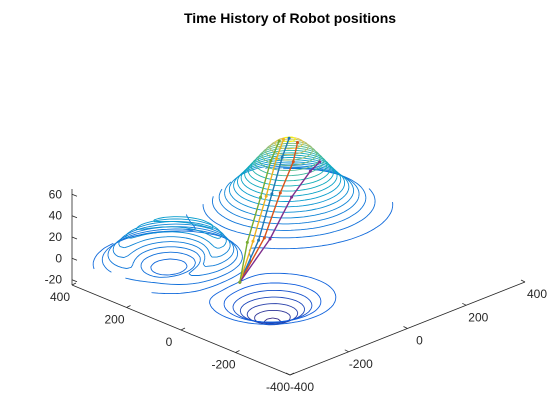 The height and width of the screenshot is (420, 560). I want to click on x-tick-label: 0, so click(419, 341).